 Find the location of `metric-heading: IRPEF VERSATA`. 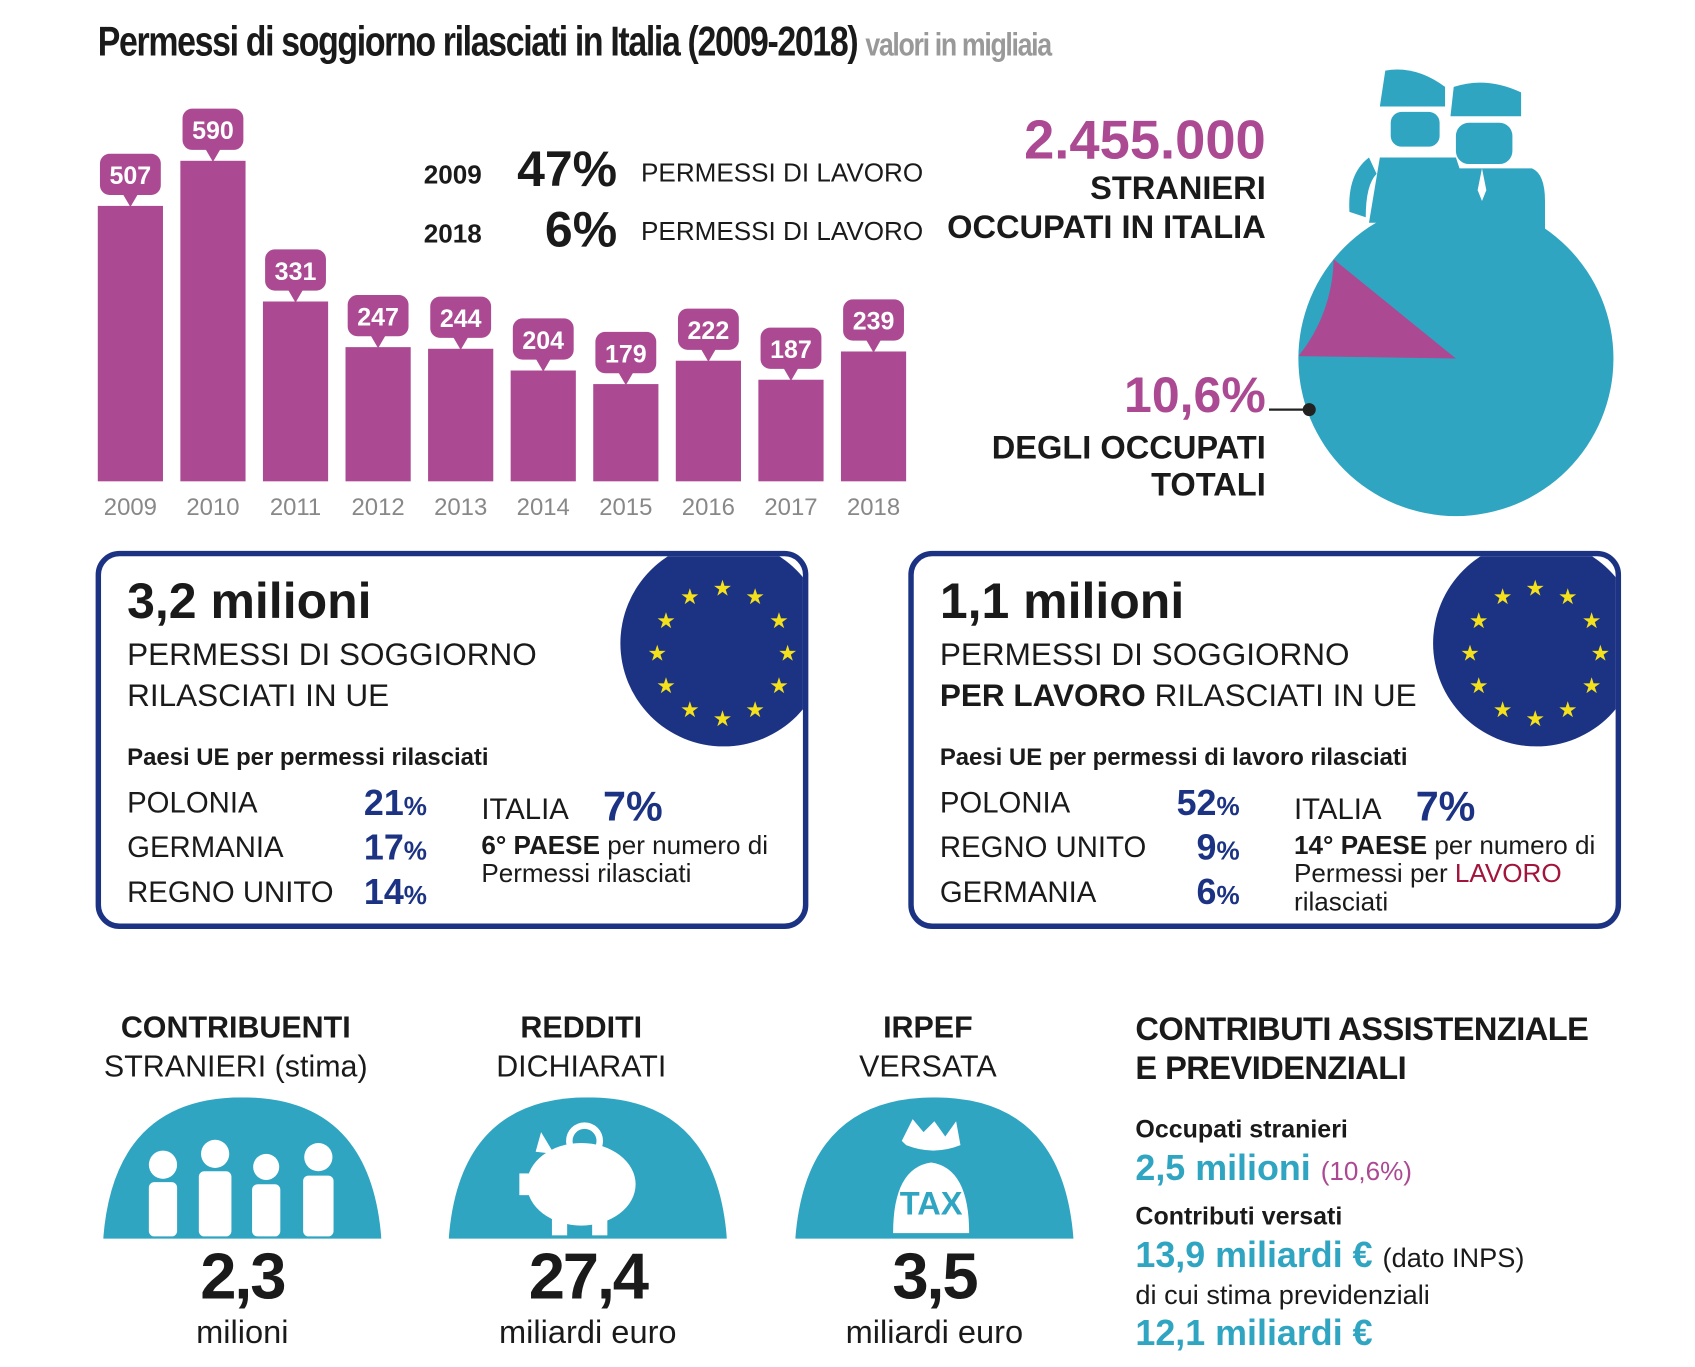

metric-heading: IRPEF VERSATA is located at coordinates (928, 1047).